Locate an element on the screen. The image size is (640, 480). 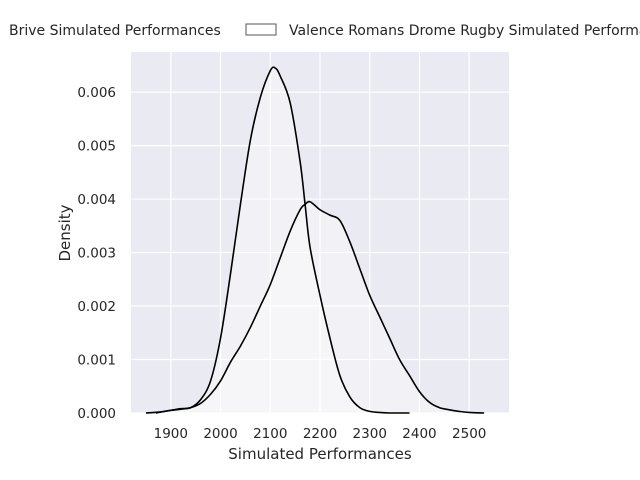
legend-swatch-valence is located at coordinates (261, 29).